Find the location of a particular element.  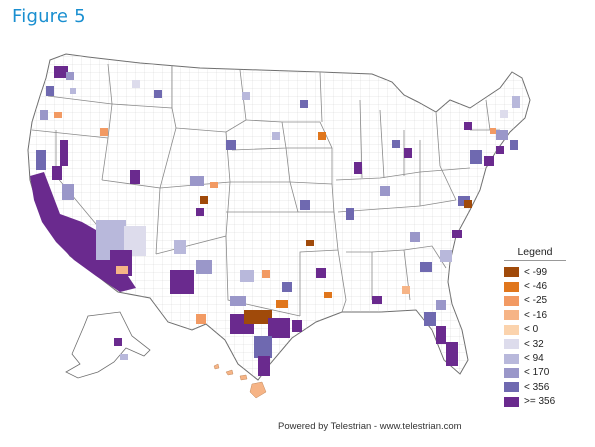

legend-item: < 170 is located at coordinates (535, 373).